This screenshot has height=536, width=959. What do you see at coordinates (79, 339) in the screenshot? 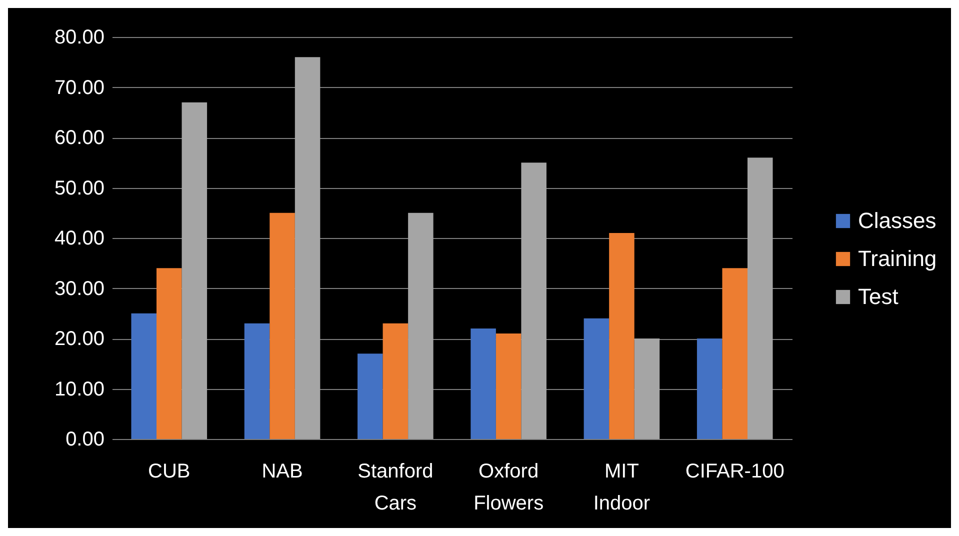
I see `y-tick-label: 20.00` at bounding box center [79, 339].